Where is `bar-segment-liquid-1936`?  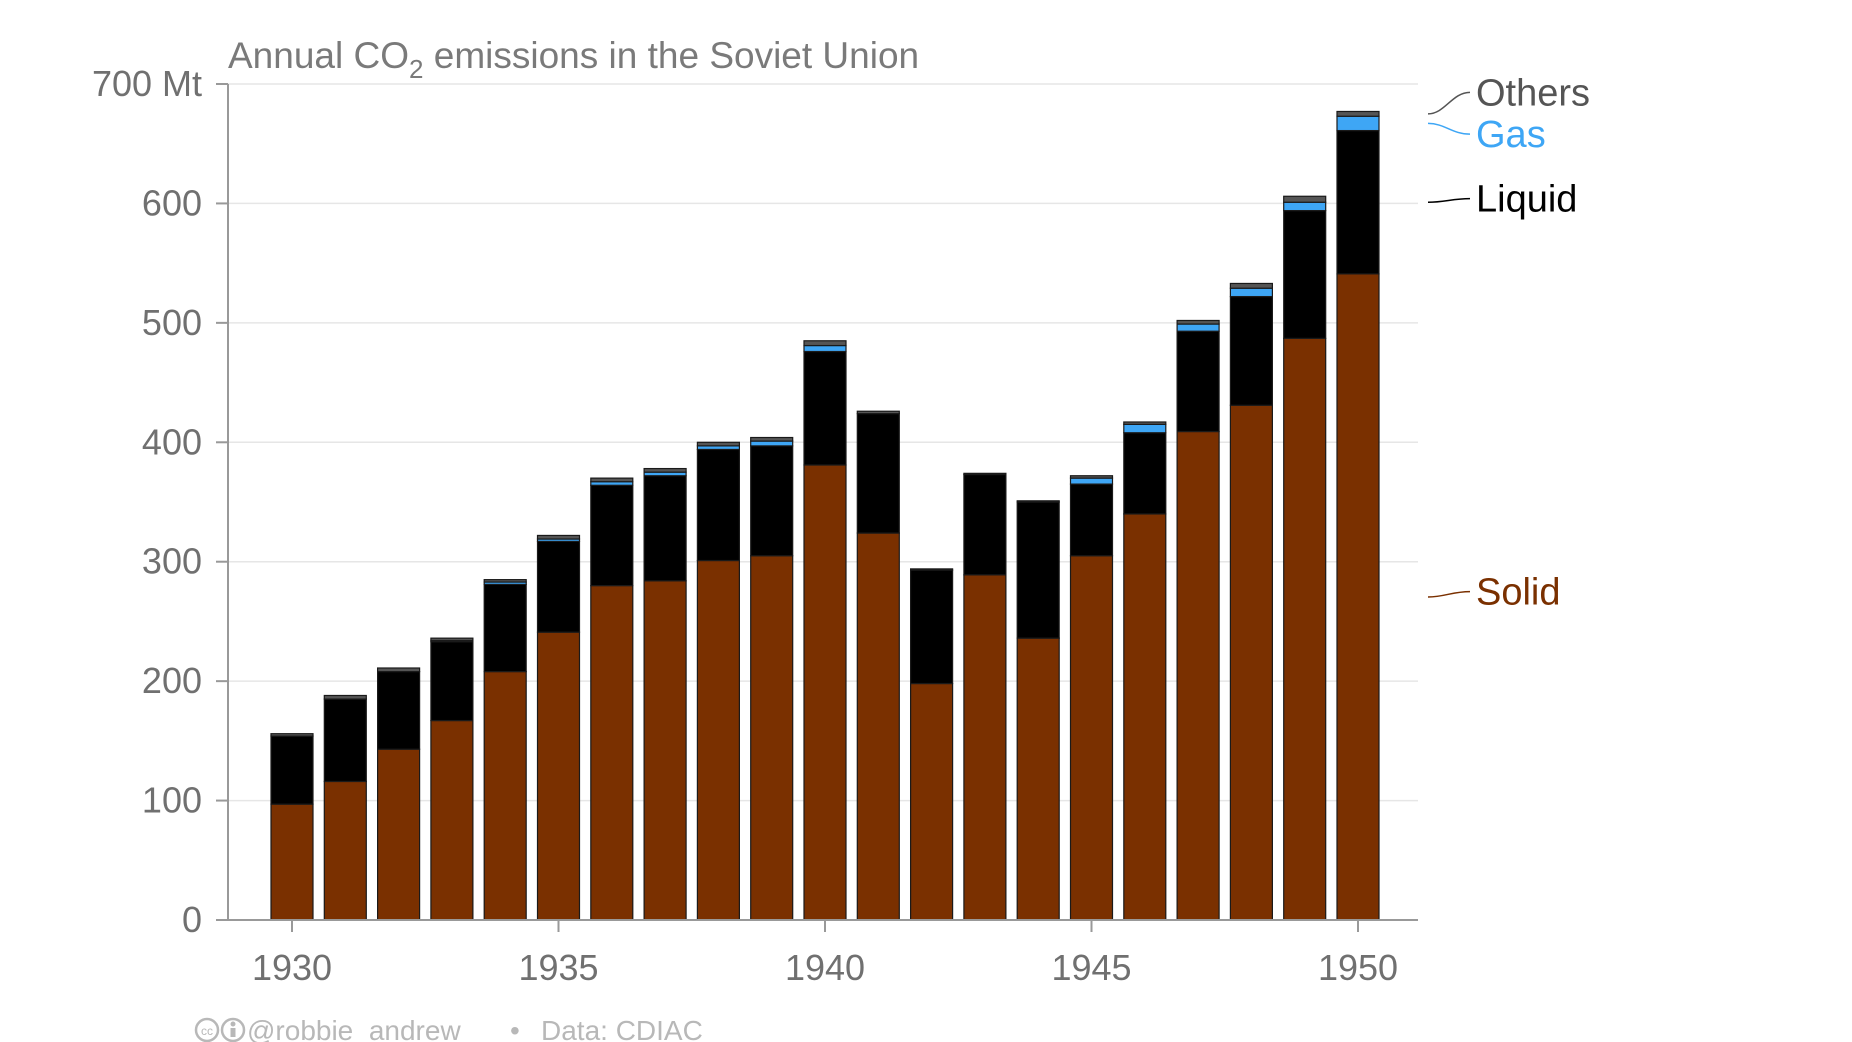 bar-segment-liquid-1936 is located at coordinates (612, 535).